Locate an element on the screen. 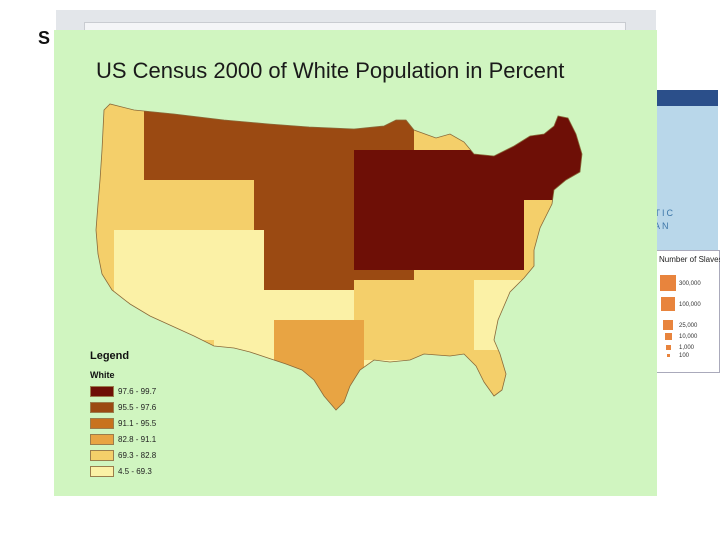  region-fill-delta is located at coordinates (414, 320).